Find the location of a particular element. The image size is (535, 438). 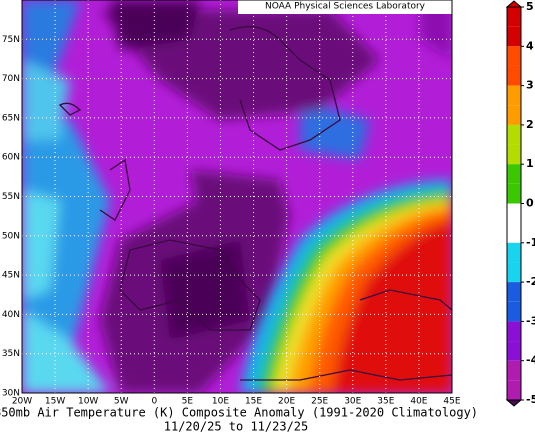

lon-label: 10W is located at coordinates (88, 402).